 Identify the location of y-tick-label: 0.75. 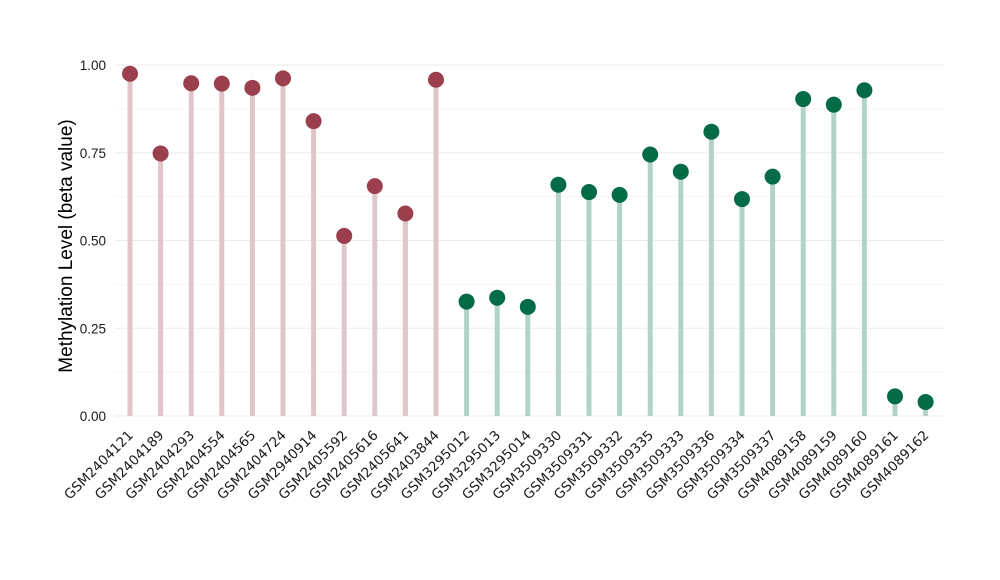
(93, 153).